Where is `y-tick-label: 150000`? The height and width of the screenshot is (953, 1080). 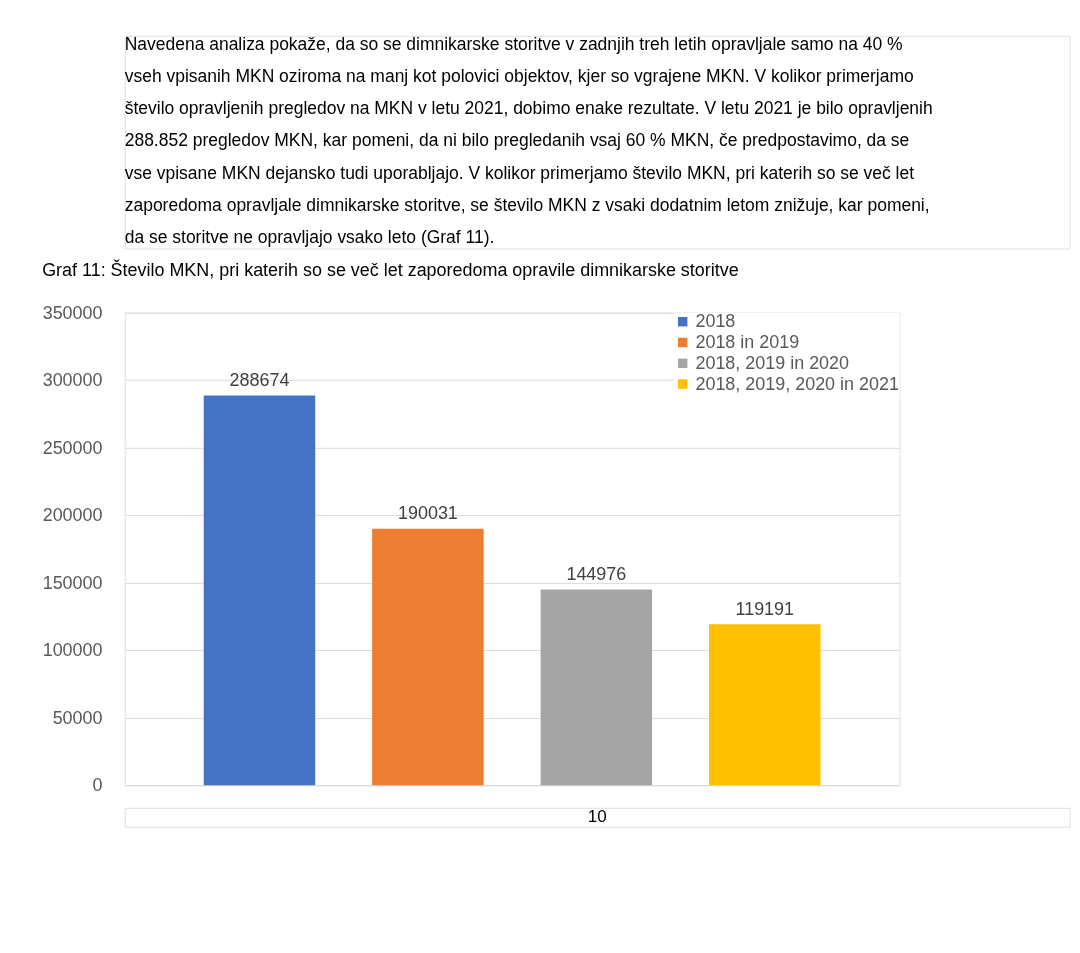 y-tick-label: 150000 is located at coordinates (72, 582).